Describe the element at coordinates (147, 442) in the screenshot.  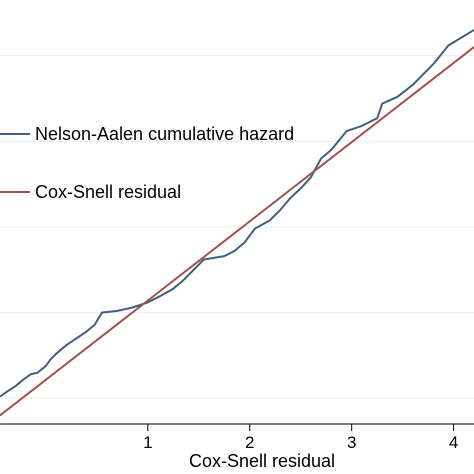
I see `x-tick-label: 1` at that location.